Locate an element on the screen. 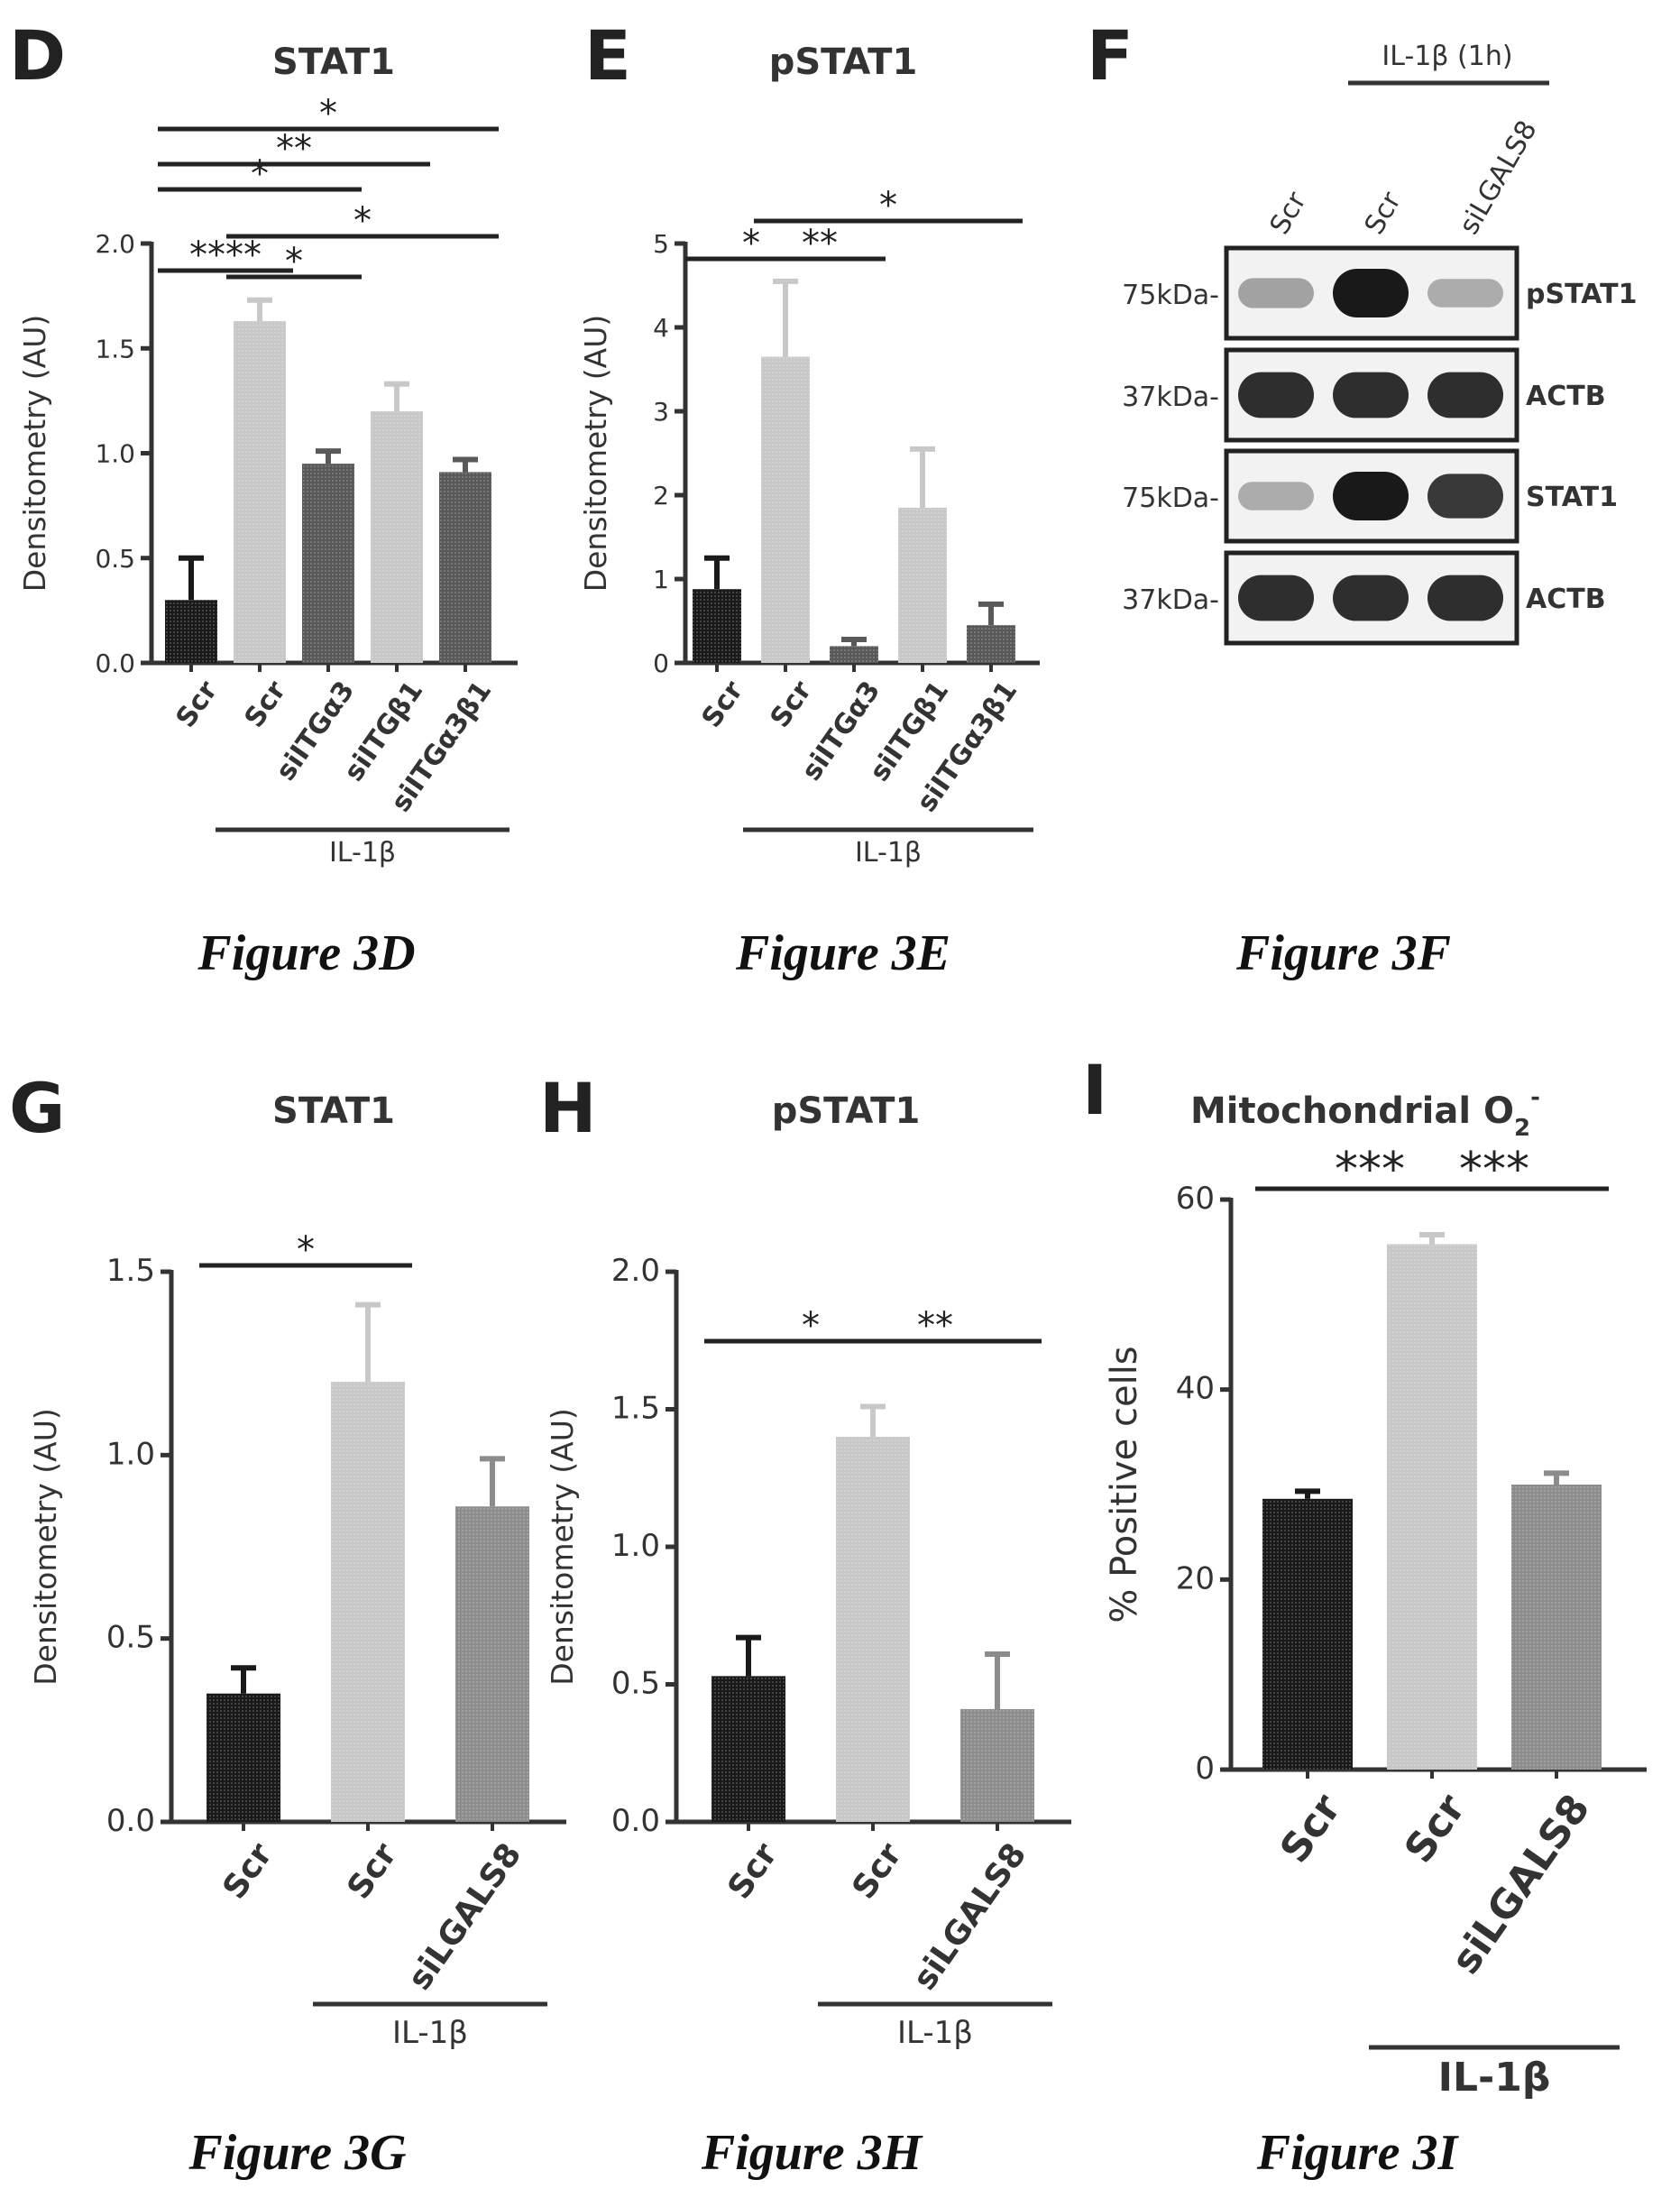  blot-protein-label: pSTAT1 is located at coordinates (1582, 294).